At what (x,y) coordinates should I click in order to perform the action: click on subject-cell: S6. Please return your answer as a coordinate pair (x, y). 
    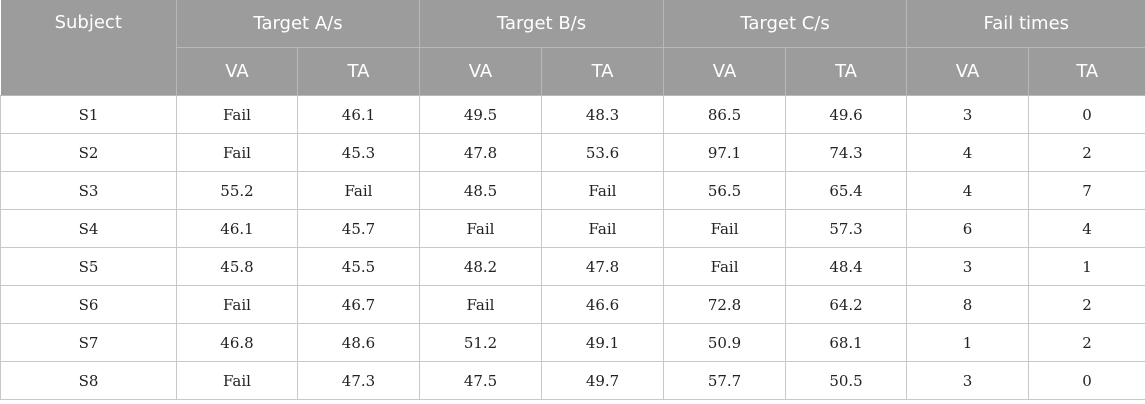
    Looking at the image, I should click on (88, 304).